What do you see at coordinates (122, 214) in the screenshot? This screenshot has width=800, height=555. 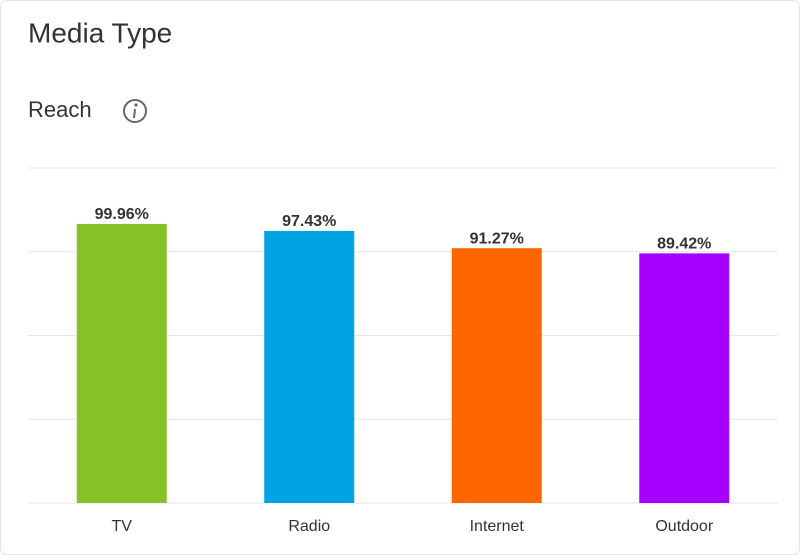 I see `value-label: 99.96%` at bounding box center [122, 214].